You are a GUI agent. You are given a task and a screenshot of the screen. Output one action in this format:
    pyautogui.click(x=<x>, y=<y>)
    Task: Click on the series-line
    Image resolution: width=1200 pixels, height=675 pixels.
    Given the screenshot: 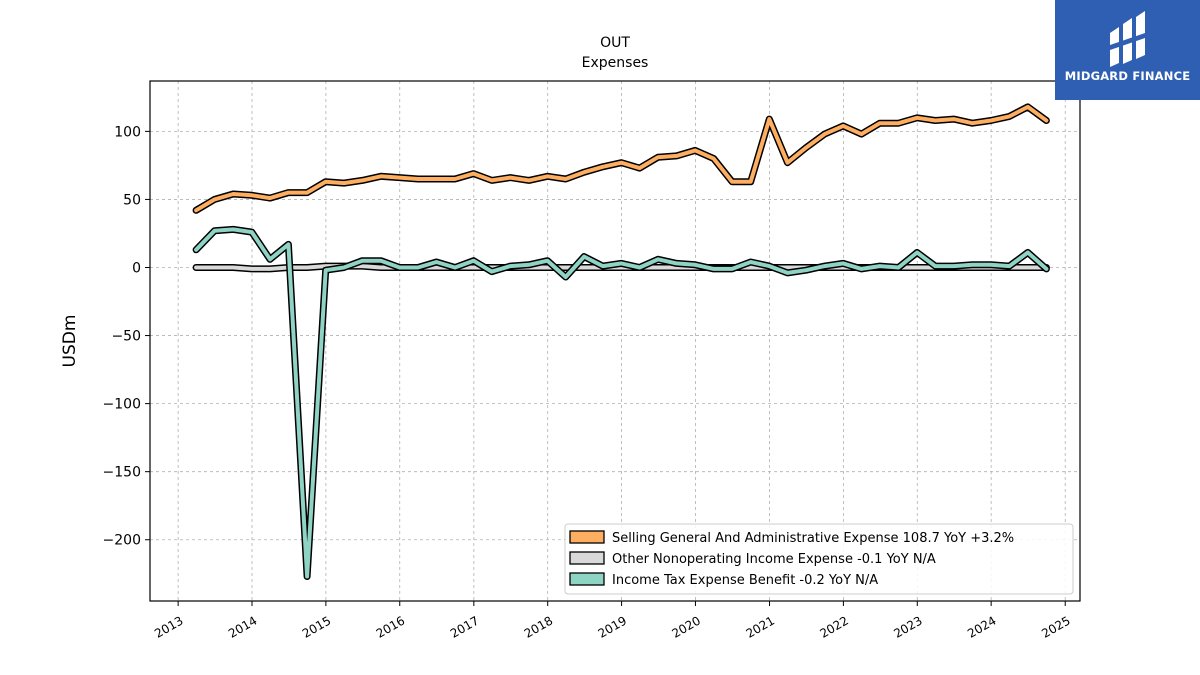 What is the action you would take?
    pyautogui.click(x=621, y=158)
    